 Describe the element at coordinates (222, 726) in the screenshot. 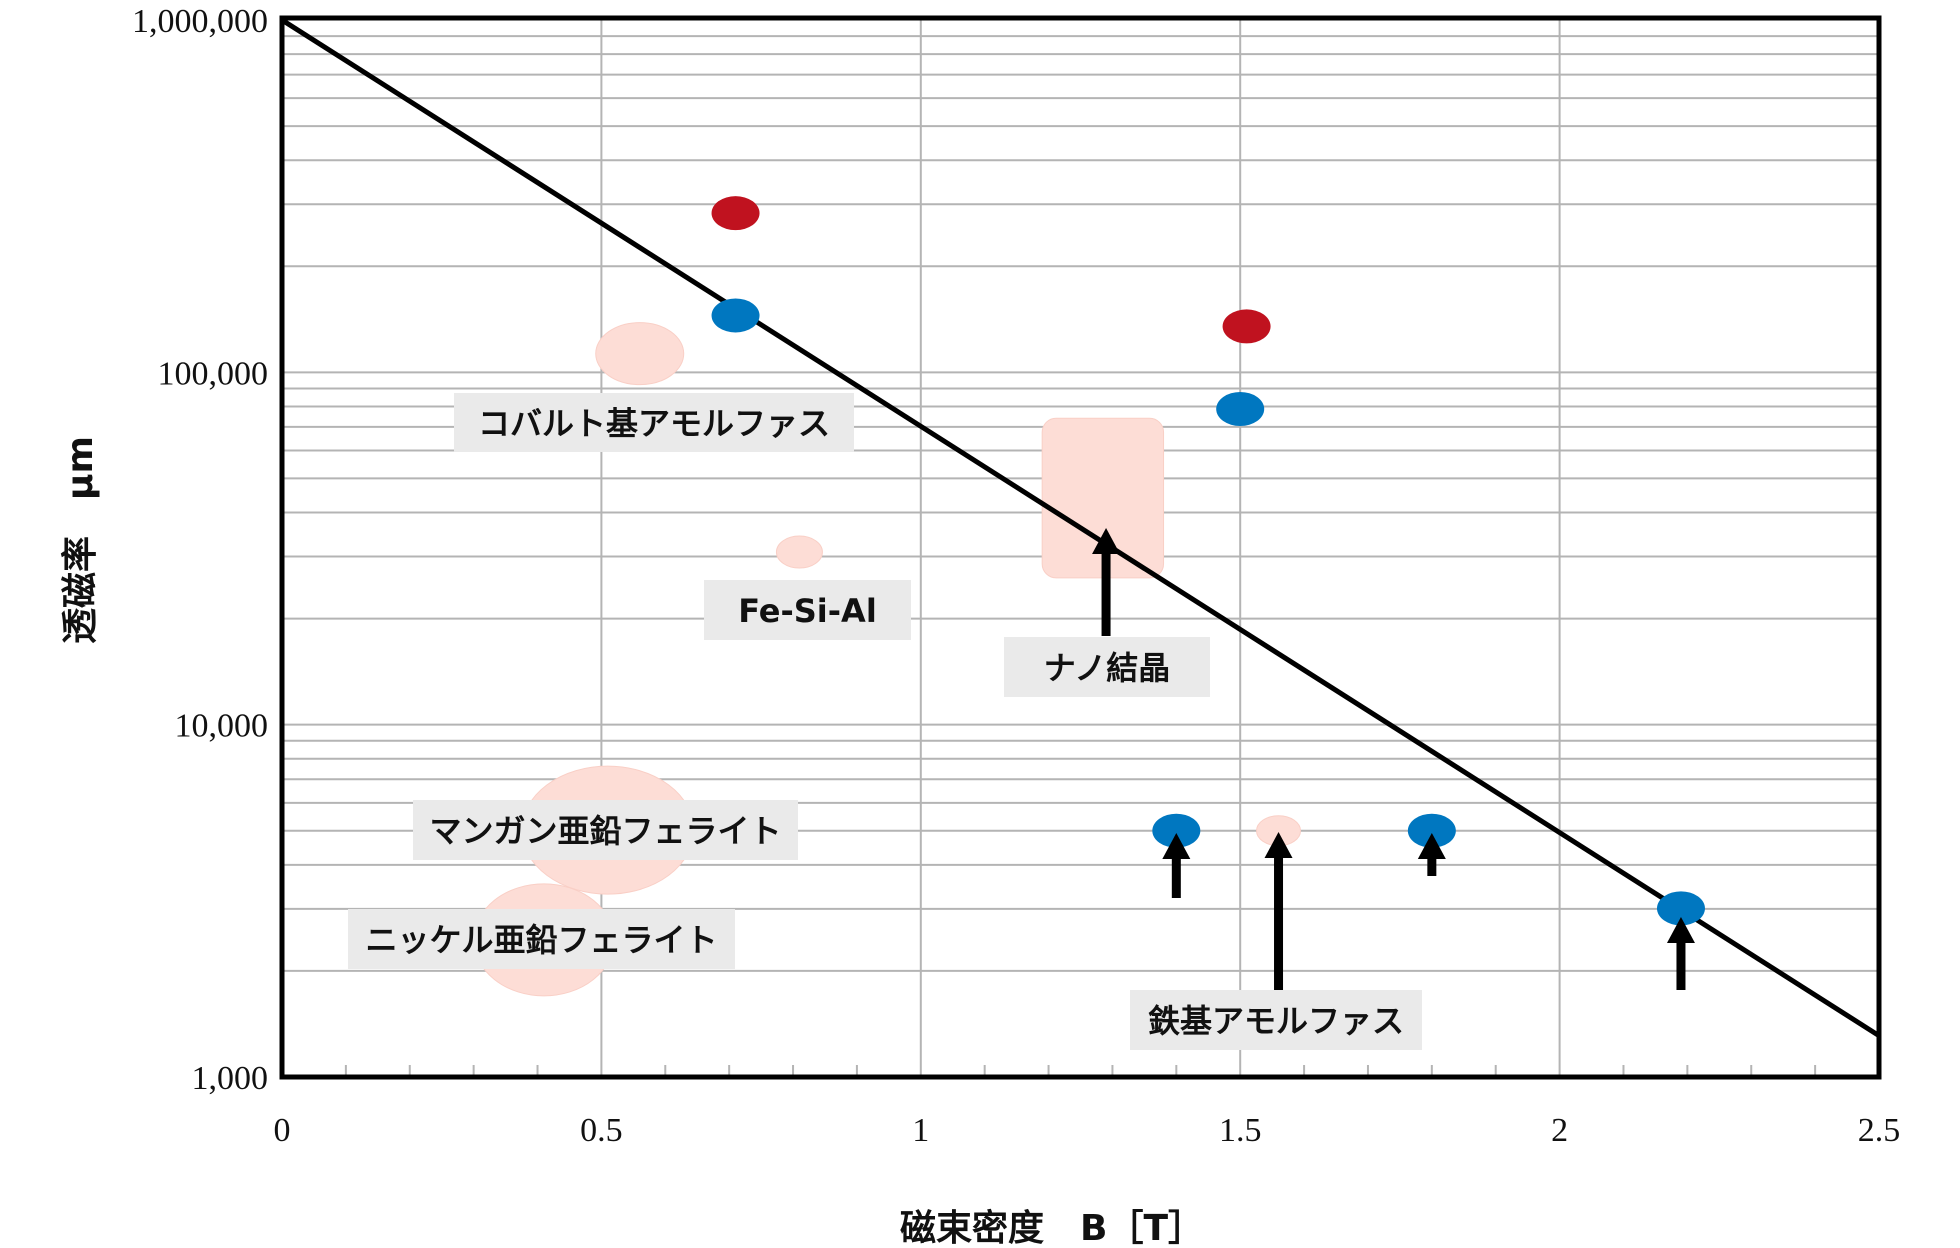

I see `y-tick-label: 10,000` at that location.